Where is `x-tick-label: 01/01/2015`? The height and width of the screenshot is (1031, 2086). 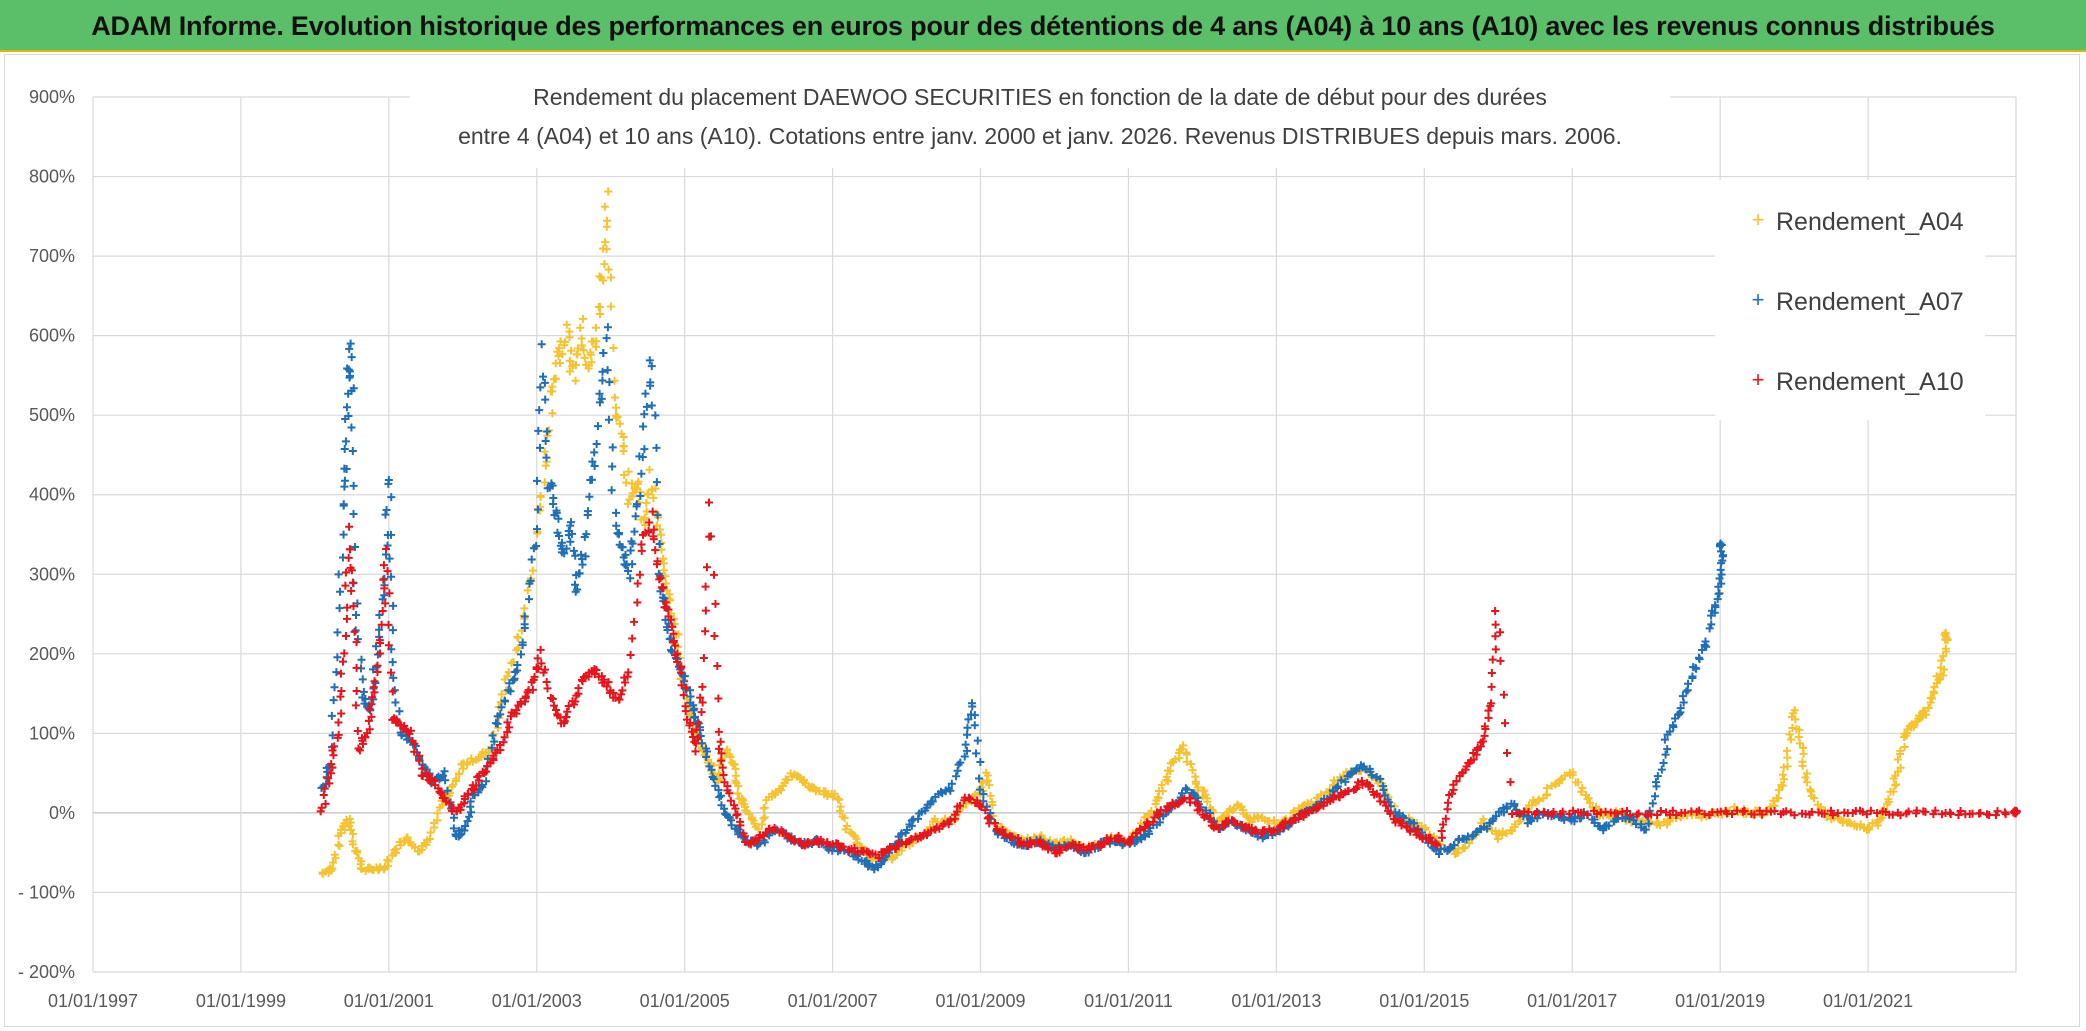 x-tick-label: 01/01/2015 is located at coordinates (1424, 1001).